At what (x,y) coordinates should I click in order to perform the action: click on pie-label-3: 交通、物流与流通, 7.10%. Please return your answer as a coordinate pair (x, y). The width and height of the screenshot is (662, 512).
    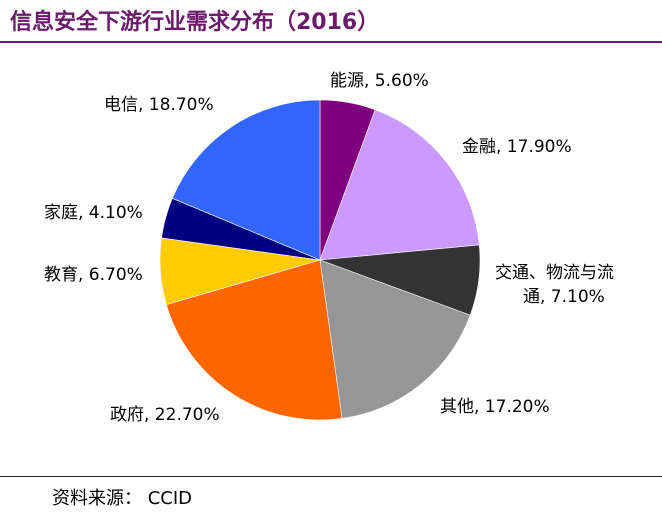
    Looking at the image, I should click on (554, 285).